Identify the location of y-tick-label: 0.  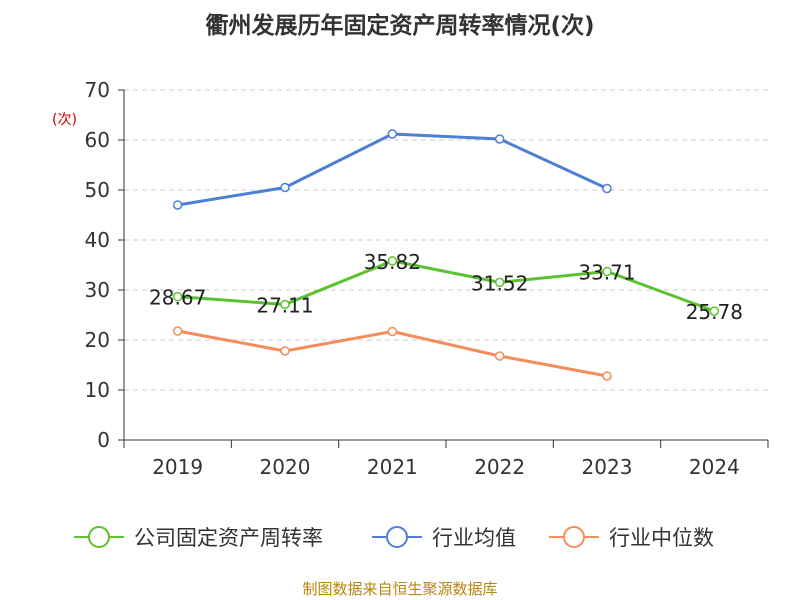
(103, 440).